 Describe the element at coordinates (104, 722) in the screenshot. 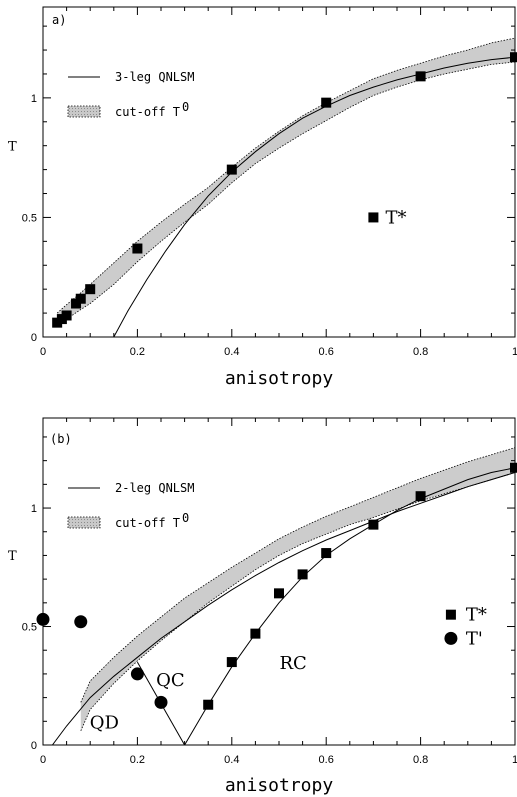

I see `region-label: QD` at that location.